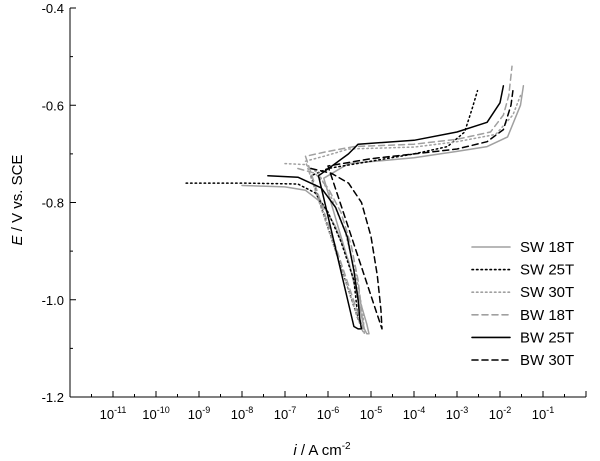 The width and height of the screenshot is (600, 461). Describe the element at coordinates (547, 270) in the screenshot. I see `legend-entry-label: SW 25T` at that location.